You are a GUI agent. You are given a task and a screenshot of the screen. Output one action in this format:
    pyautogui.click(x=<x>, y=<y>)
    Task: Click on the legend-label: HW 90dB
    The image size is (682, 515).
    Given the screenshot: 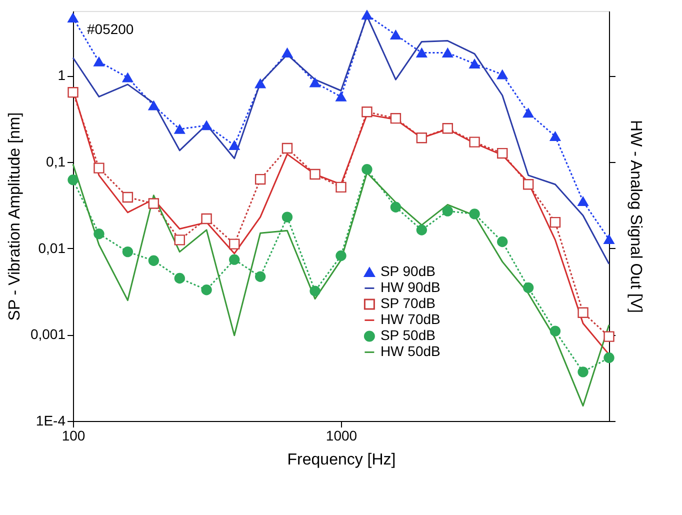 What is the action you would take?
    pyautogui.click(x=410, y=287)
    